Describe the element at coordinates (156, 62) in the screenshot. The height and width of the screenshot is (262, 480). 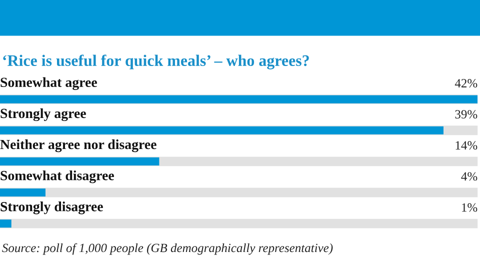
I see `chart-title: ‘Rice is useful for quick meals’ – who agrees?` at that location.